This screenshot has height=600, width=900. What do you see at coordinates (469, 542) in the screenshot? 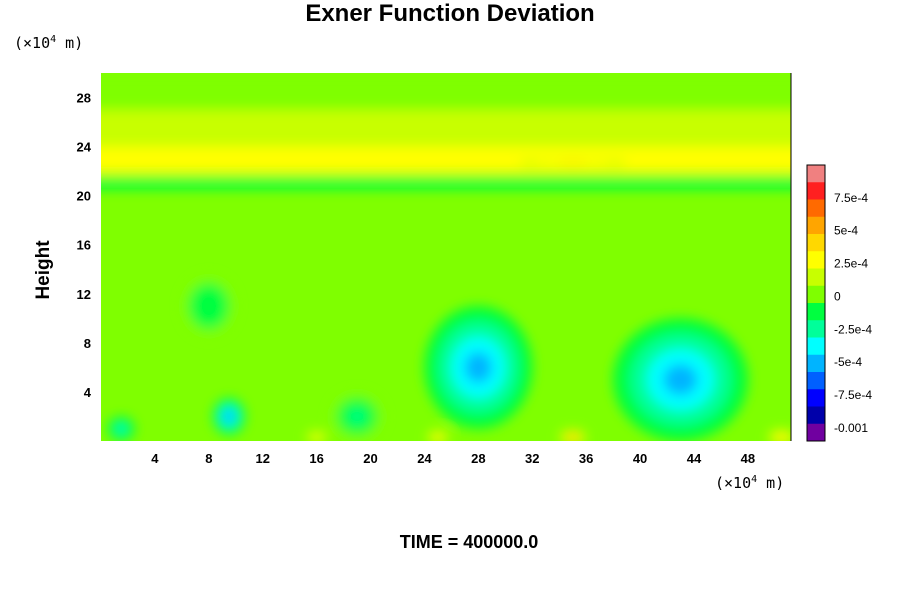
I see `time-label: TIME = 400000.0` at bounding box center [469, 542].